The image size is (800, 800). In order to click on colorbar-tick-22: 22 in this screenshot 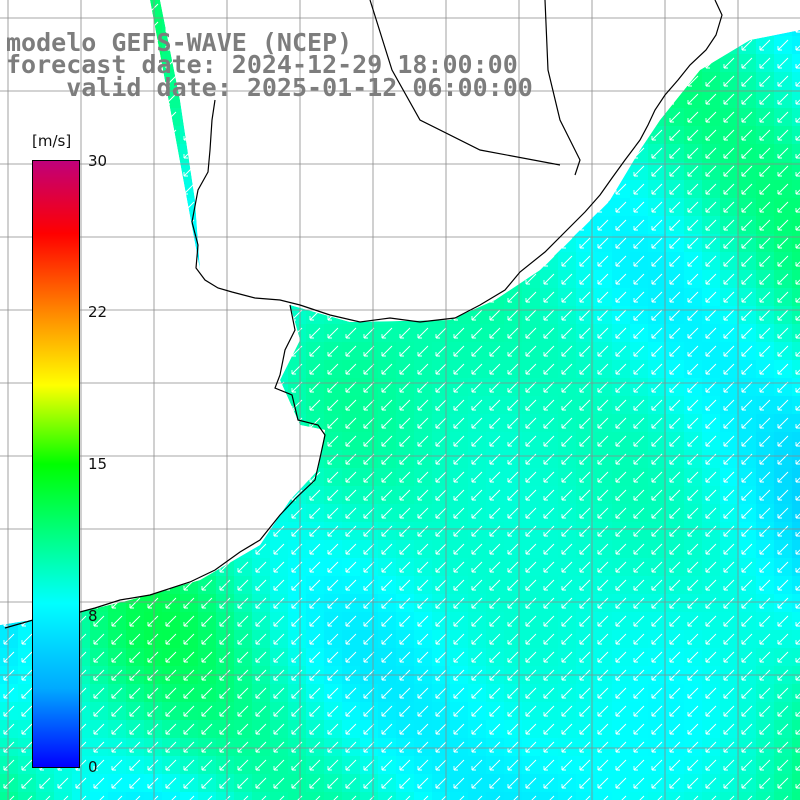, I will do `click(98, 312)`.